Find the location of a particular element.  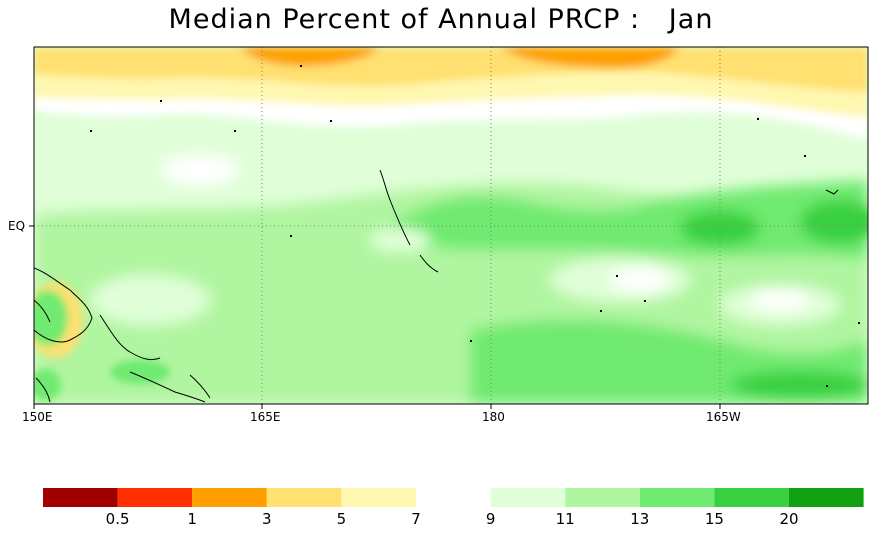

colorbar-label-1: 1 is located at coordinates (192, 519).